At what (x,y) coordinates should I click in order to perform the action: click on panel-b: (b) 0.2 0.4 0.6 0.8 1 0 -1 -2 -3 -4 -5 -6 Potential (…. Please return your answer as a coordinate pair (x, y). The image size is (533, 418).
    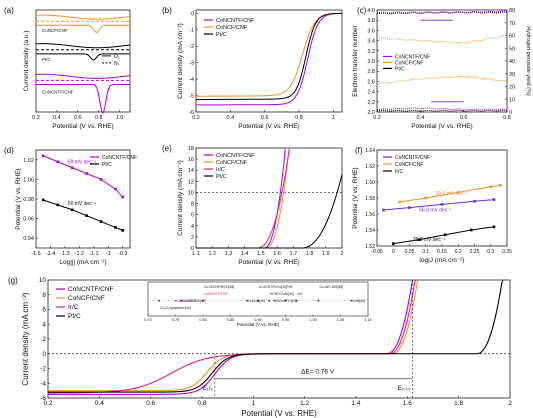
    Looking at the image, I should click on (252, 68).